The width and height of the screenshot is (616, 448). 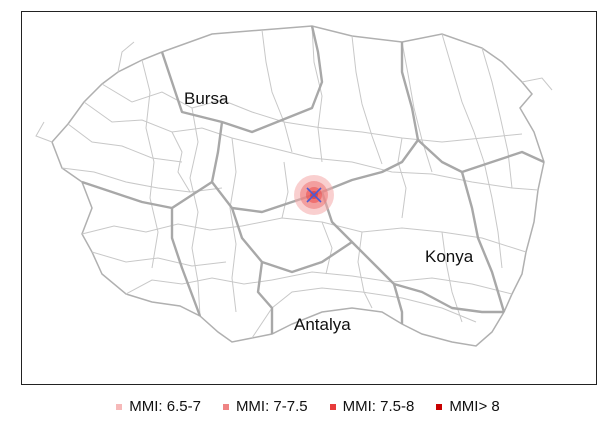 I want to click on legend: MMI: 6.5-7 MMI: 7-7.5 MMI: 7.5-8 MMI> 8, so click(x=308, y=406).